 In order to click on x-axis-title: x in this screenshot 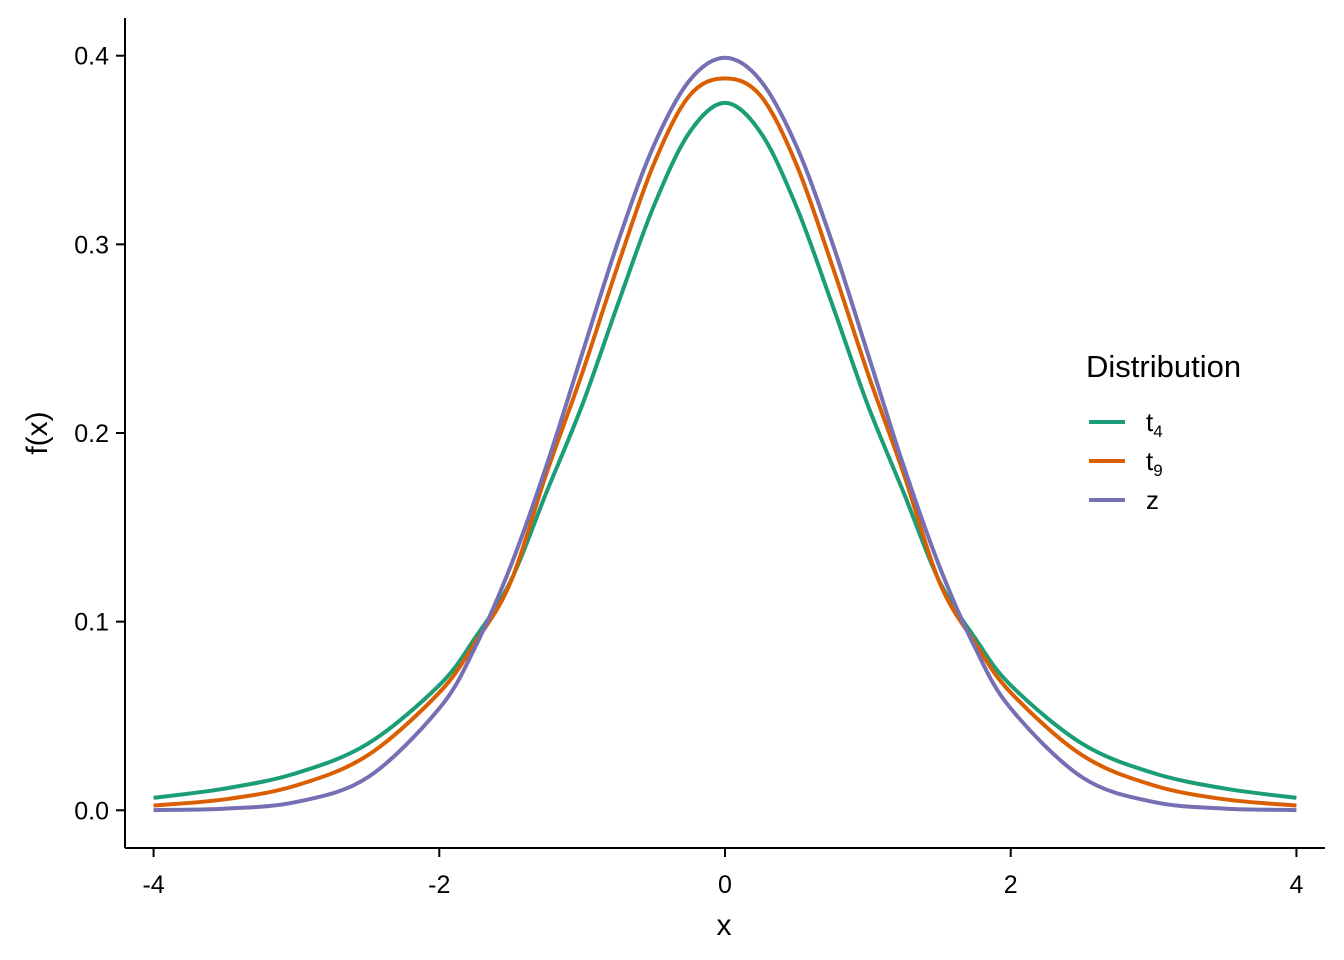, I will do `click(724, 925)`.